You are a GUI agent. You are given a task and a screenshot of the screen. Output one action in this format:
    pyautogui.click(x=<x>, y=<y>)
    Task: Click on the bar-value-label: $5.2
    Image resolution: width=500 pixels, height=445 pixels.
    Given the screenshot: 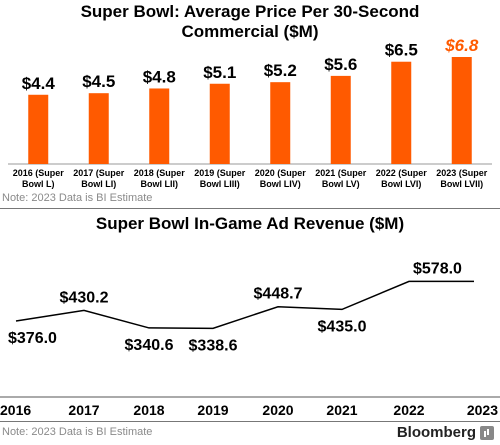 What is the action you would take?
    pyautogui.click(x=280, y=70)
    